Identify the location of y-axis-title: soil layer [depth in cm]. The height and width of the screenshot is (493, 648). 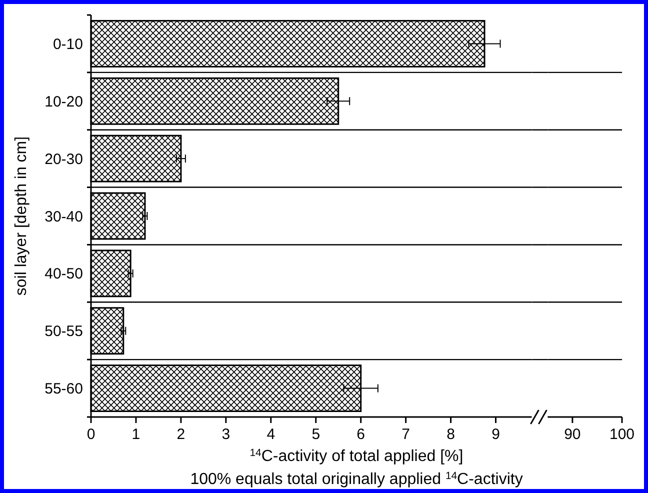
(21, 216).